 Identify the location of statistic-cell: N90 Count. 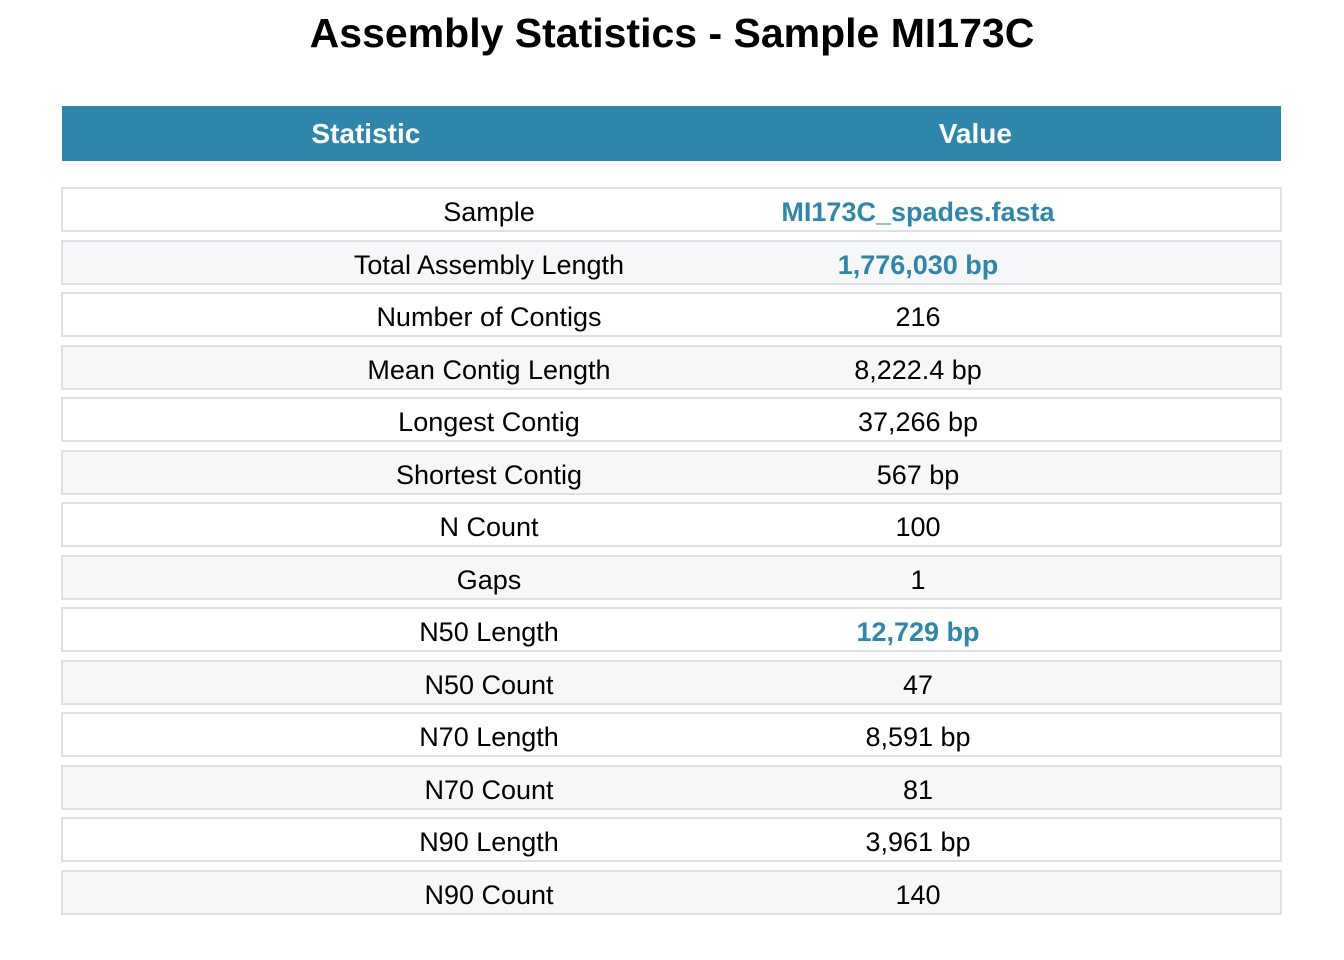
(489, 894).